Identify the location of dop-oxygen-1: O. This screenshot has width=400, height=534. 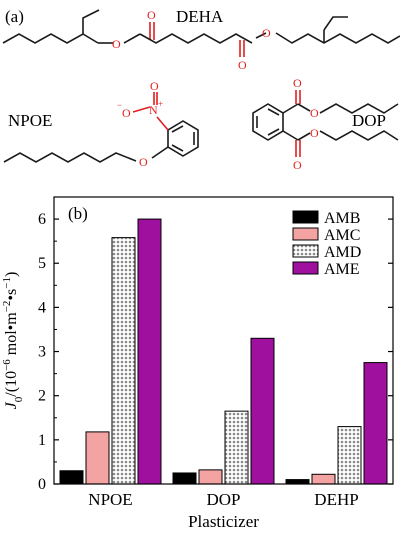
(297, 83).